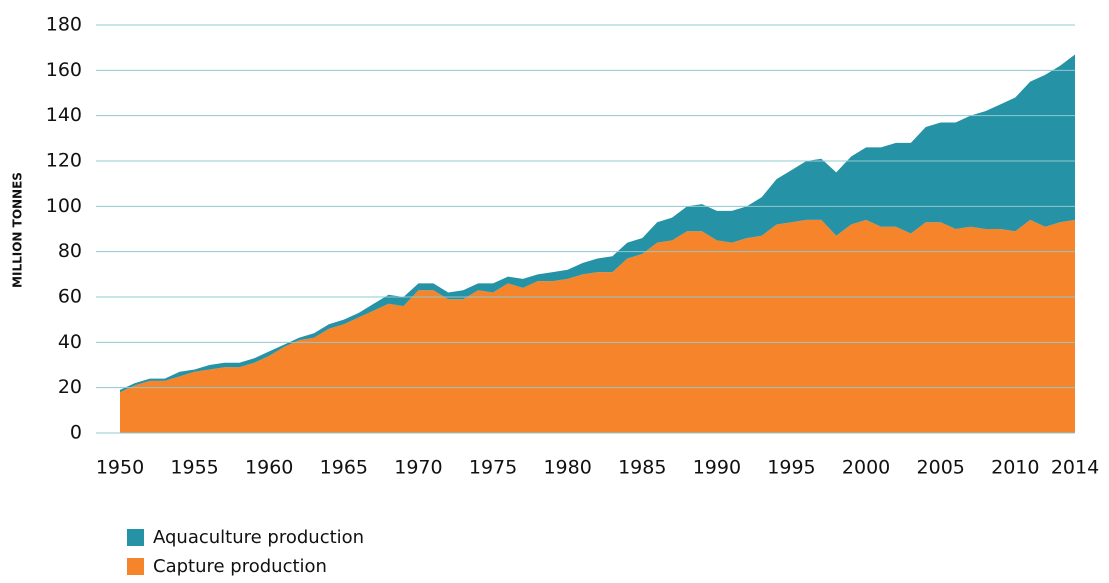 This screenshot has width=1109, height=583. What do you see at coordinates (344, 468) in the screenshot?
I see `x-tick-label: 1965` at bounding box center [344, 468].